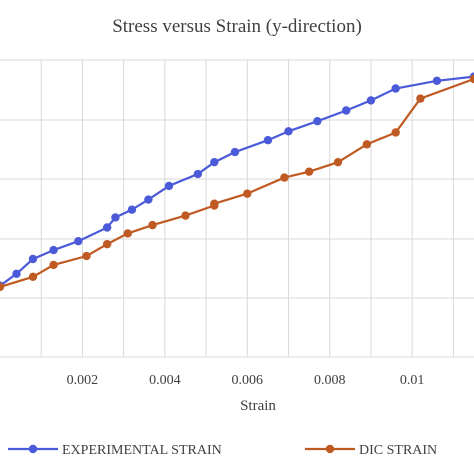 This screenshot has width=474, height=474. What do you see at coordinates (330, 380) in the screenshot?
I see `x-tick-label: 0.008` at bounding box center [330, 380].